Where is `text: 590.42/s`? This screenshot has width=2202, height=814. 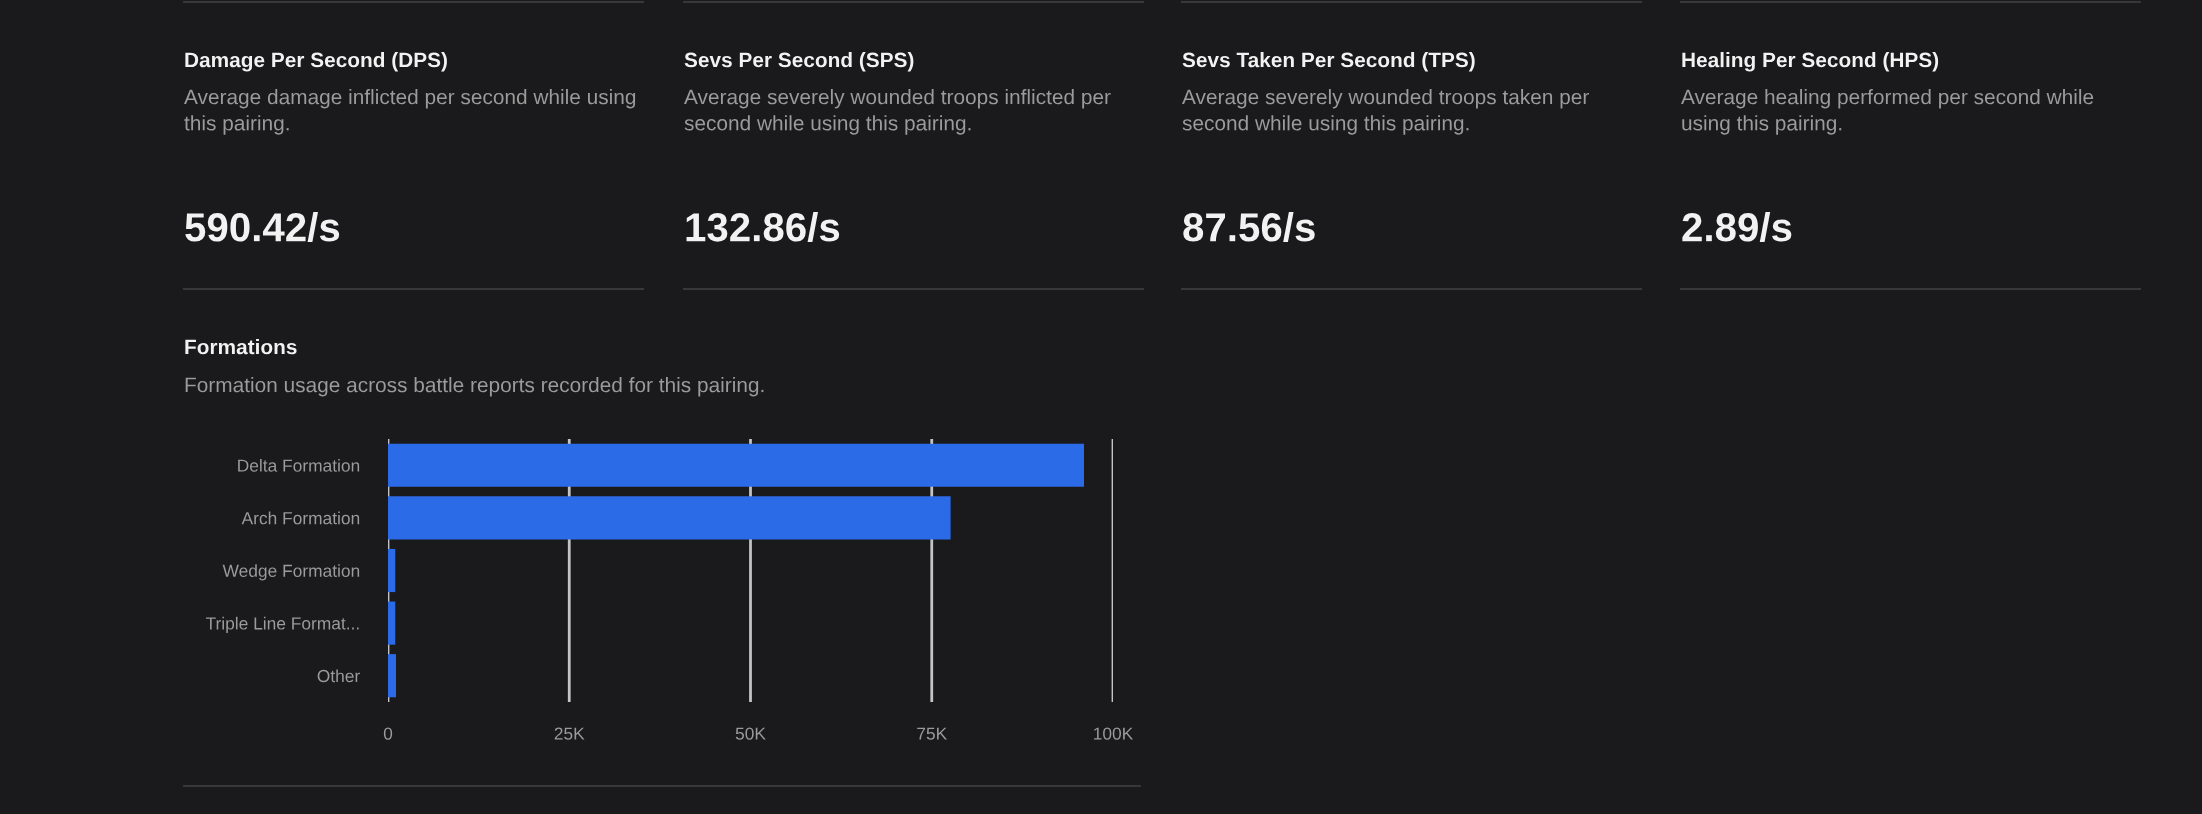
text: 590.42/s is located at coordinates (262, 227).